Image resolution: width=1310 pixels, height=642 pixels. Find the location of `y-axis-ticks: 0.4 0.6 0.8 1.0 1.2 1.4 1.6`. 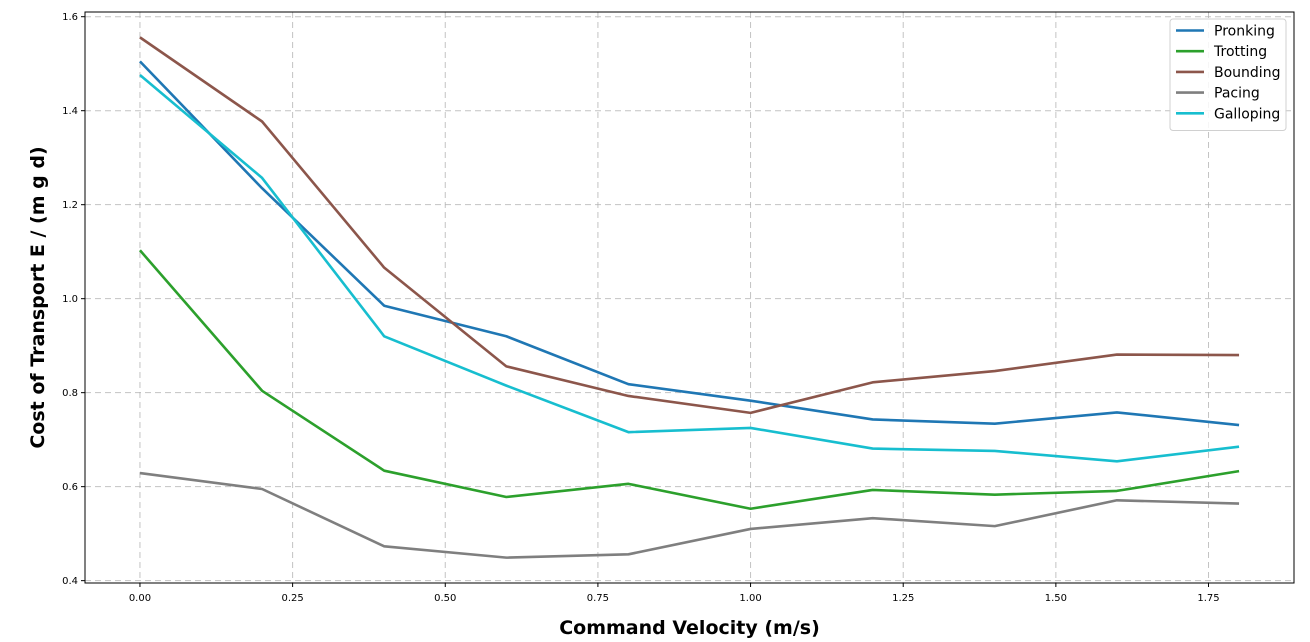

y-axis-ticks: 0.4 0.6 0.8 1.0 1.2 1.4 1.6 is located at coordinates (73, 299).